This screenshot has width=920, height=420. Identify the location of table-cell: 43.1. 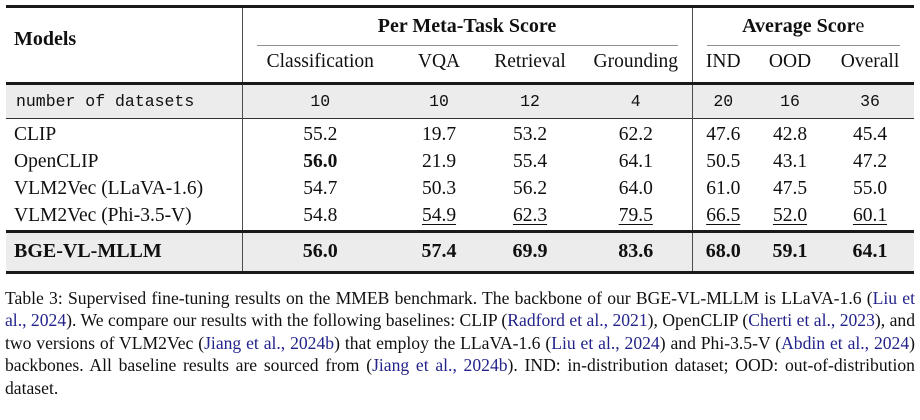
(790, 161).